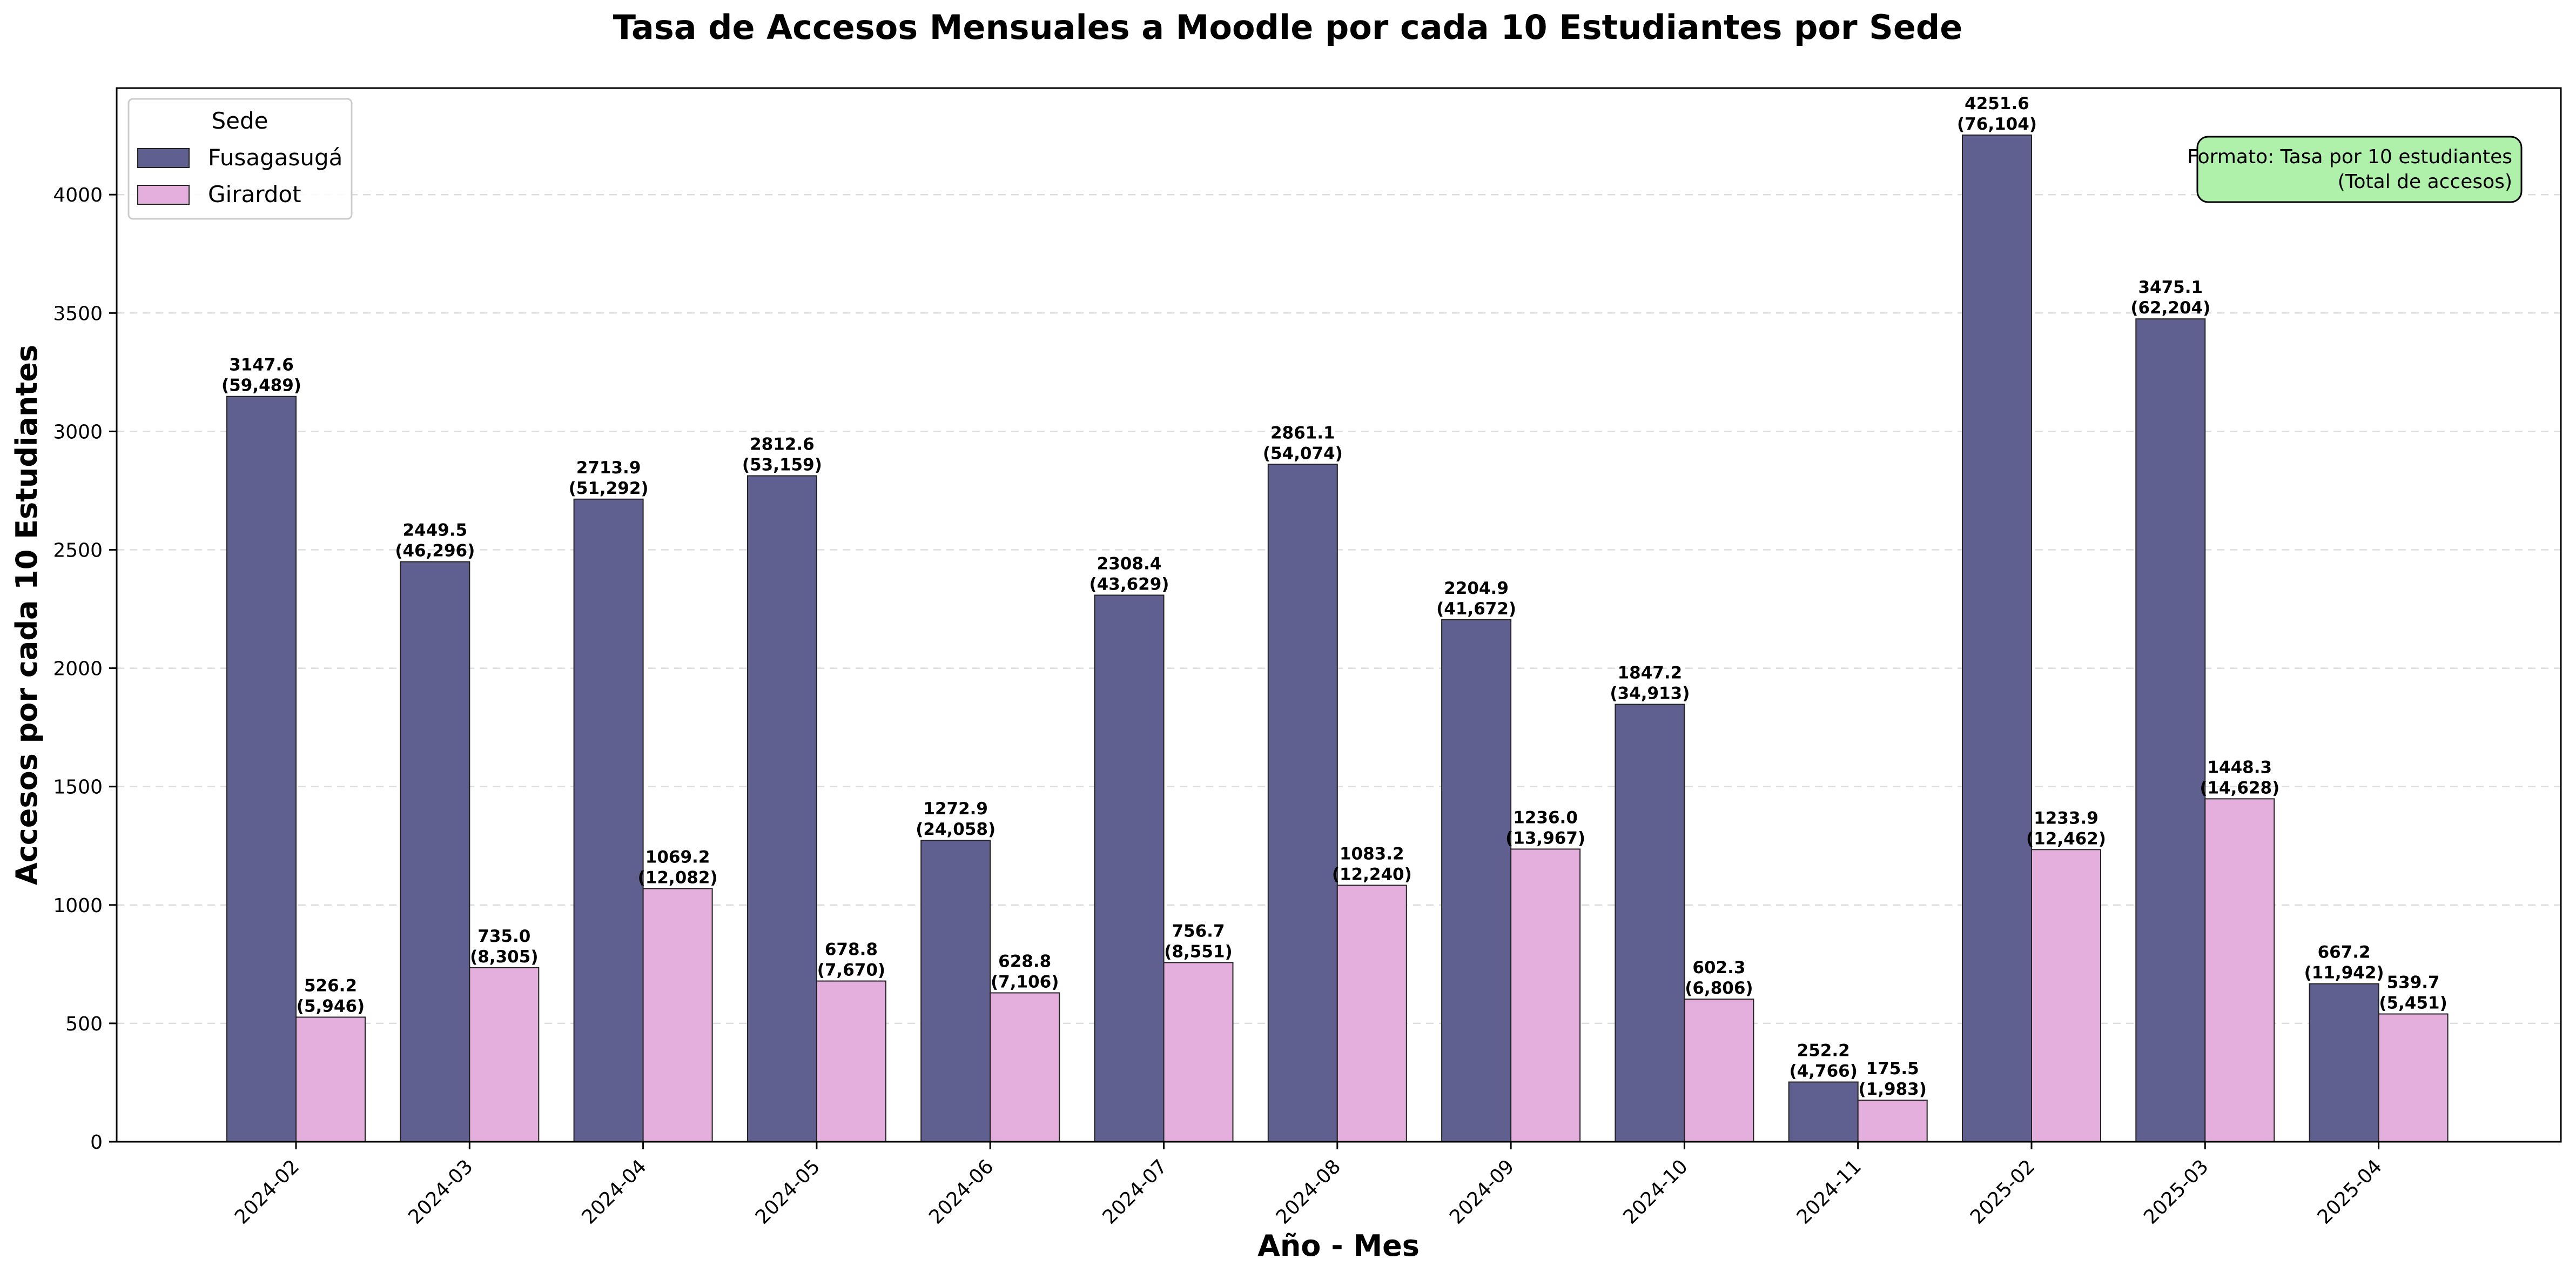 Image resolution: width=2576 pixels, height=1279 pixels. Describe the element at coordinates (1338, 1246) in the screenshot. I see `x-axis-label: Año - Mes` at that location.